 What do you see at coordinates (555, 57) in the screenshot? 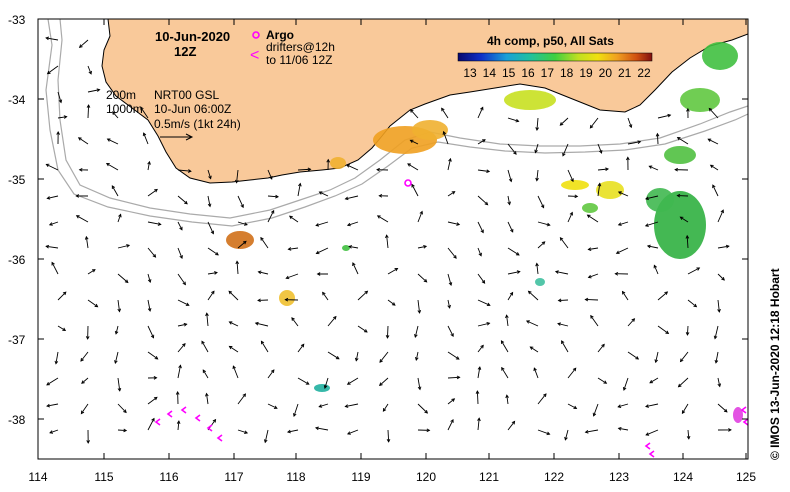
I see `colorbar-gradient` at bounding box center [555, 57].